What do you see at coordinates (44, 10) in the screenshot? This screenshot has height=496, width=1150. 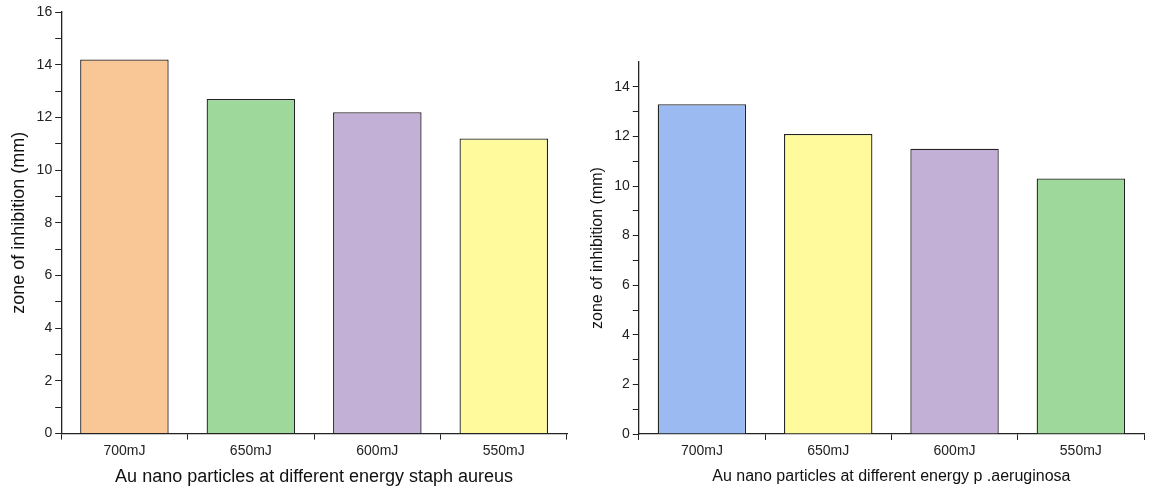 I see `y-tick-label: 16` at bounding box center [44, 10].